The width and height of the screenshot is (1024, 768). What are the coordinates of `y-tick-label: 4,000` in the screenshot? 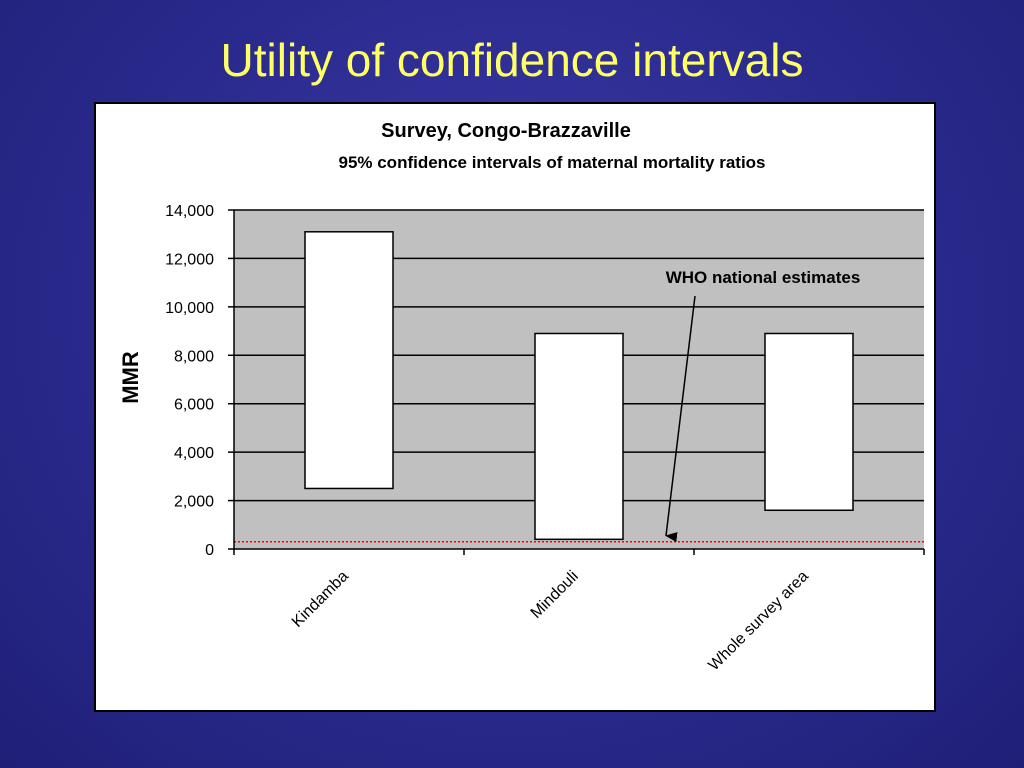 It's located at (194, 453).